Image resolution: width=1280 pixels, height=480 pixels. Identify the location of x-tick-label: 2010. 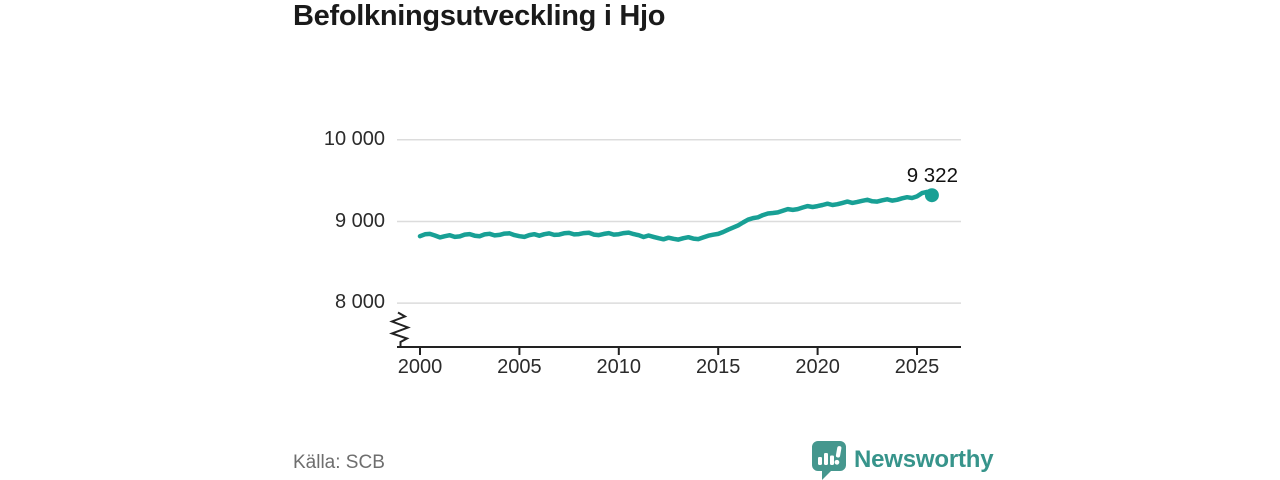
(619, 367).